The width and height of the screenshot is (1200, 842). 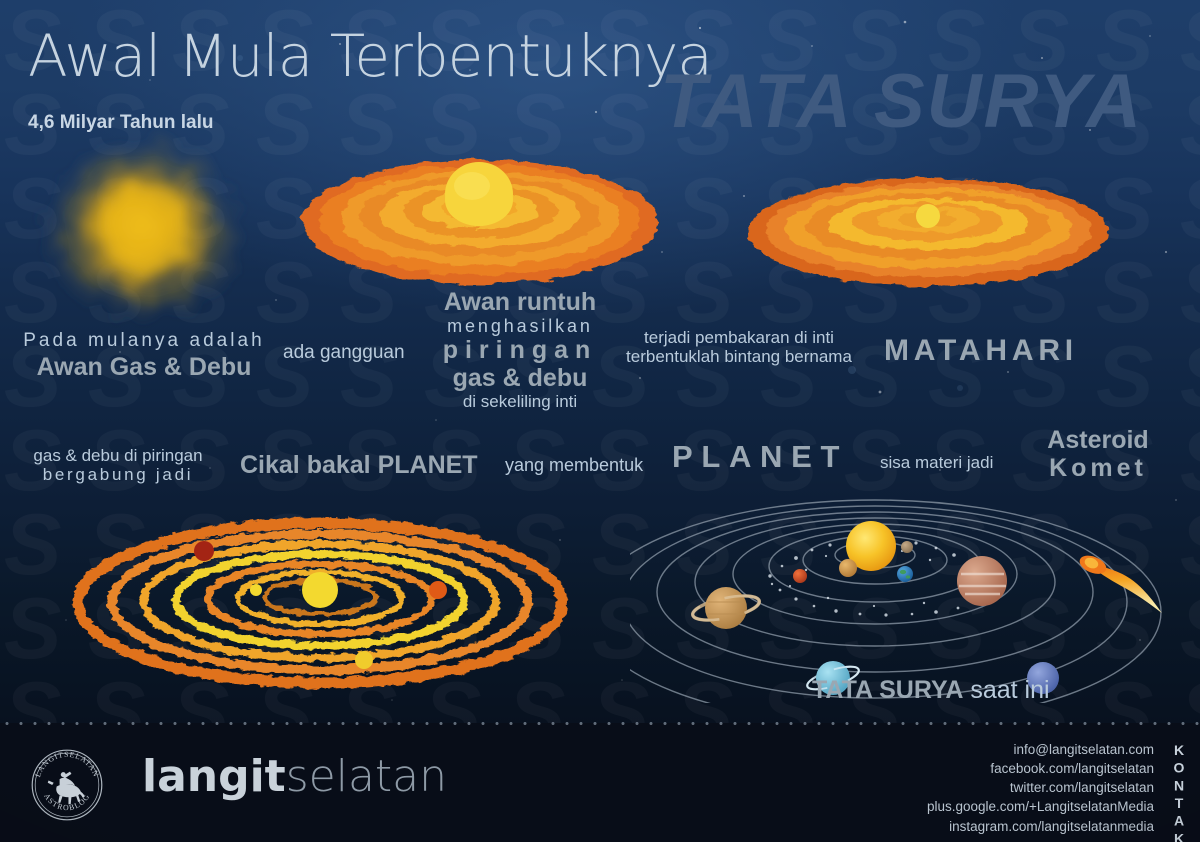 What do you see at coordinates (726, 608) in the screenshot?
I see `planet-saturn` at bounding box center [726, 608].